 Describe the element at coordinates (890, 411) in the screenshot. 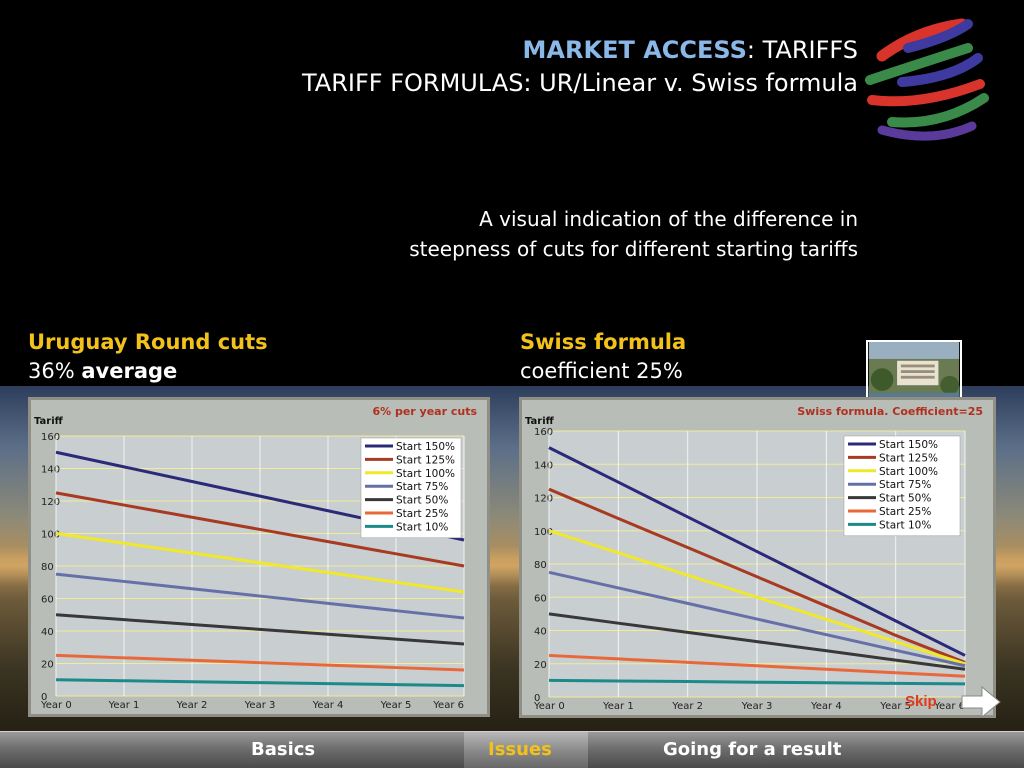

I see `chart-title: Swiss formula. Coefficient=25` at that location.